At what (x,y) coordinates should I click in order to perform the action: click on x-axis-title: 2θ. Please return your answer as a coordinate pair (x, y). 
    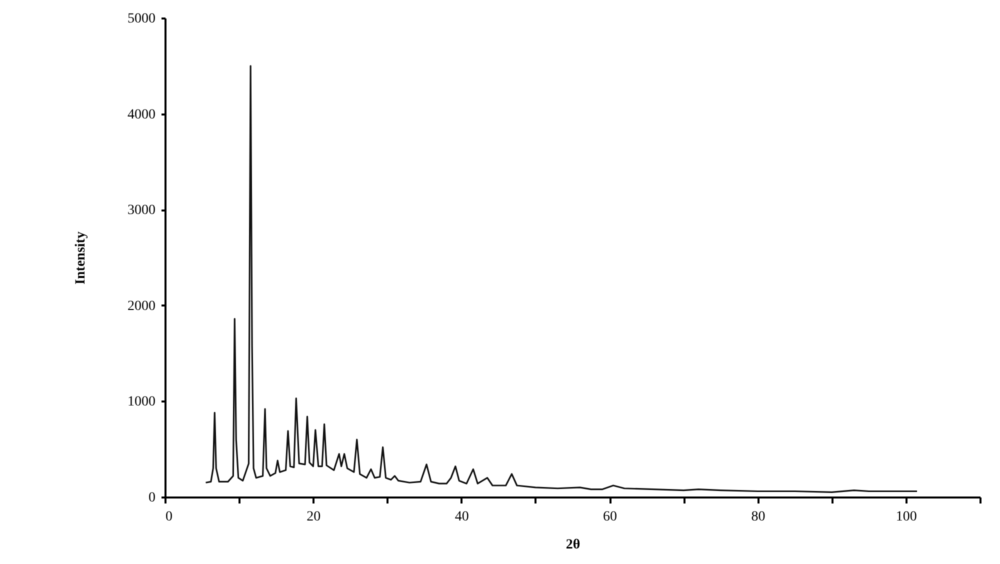
    Looking at the image, I should click on (573, 545).